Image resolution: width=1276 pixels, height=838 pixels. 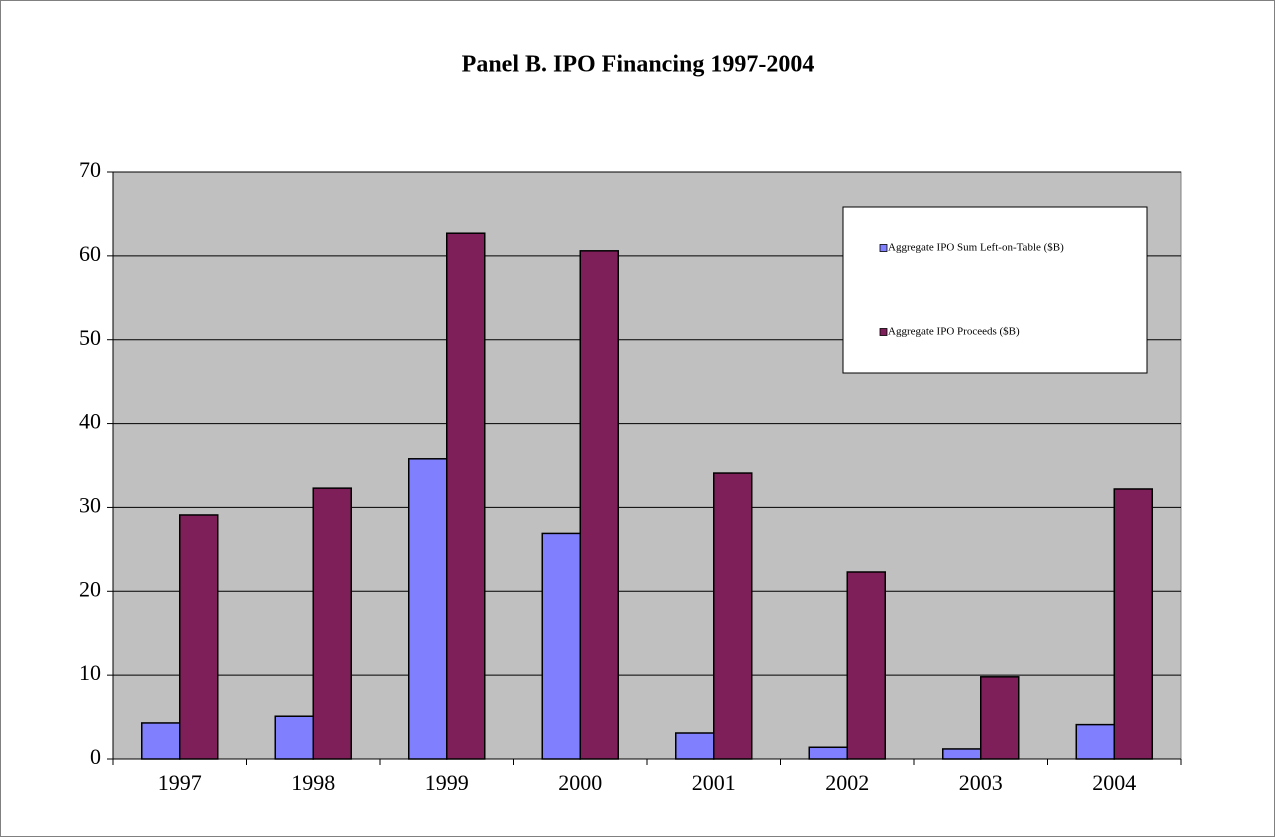 I want to click on x-tick-label: 2004, so click(x=1114, y=782).